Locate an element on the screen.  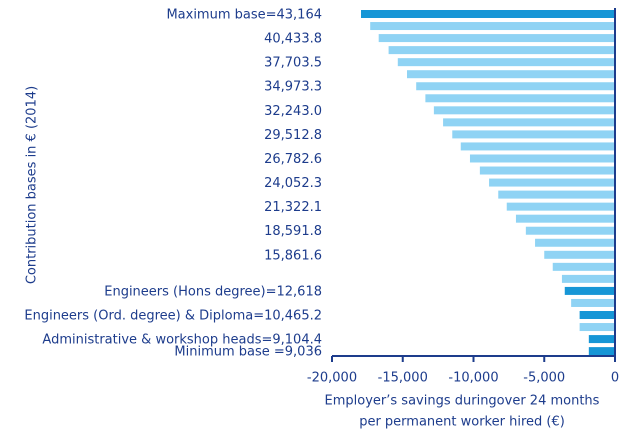
y-tick-label: Administrative & workshop heads=9,104.4 is located at coordinates (182, 340).